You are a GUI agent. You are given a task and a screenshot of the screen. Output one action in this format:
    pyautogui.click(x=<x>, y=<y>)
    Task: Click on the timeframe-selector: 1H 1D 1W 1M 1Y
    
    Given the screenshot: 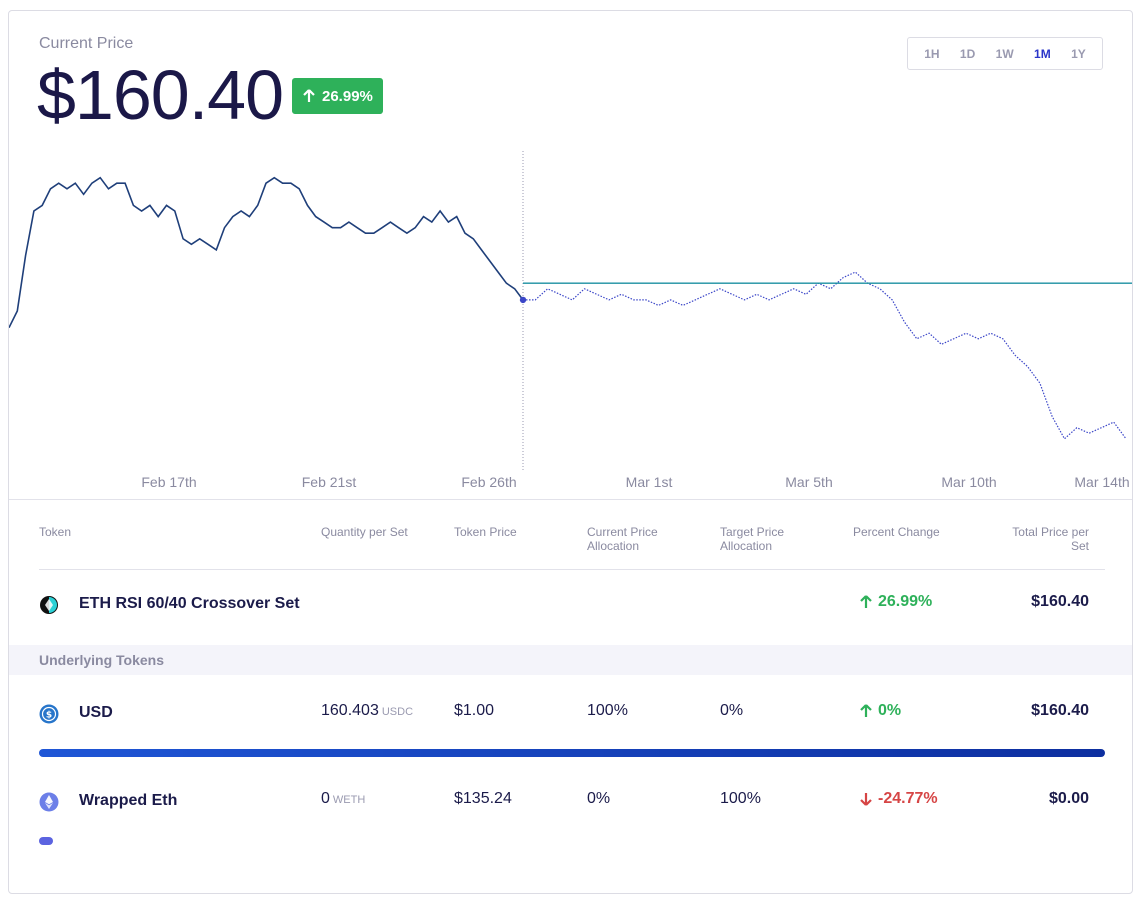 What is the action you would take?
    pyautogui.click(x=1005, y=53)
    